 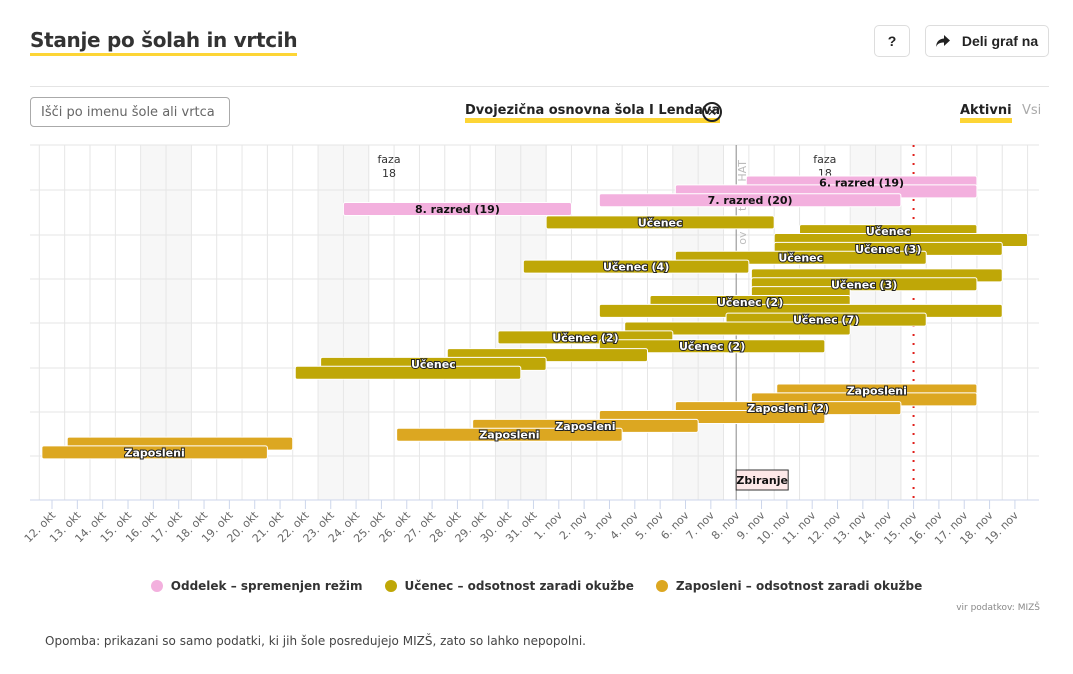 What do you see at coordinates (130, 112) in the screenshot?
I see `search-input` at bounding box center [130, 112].